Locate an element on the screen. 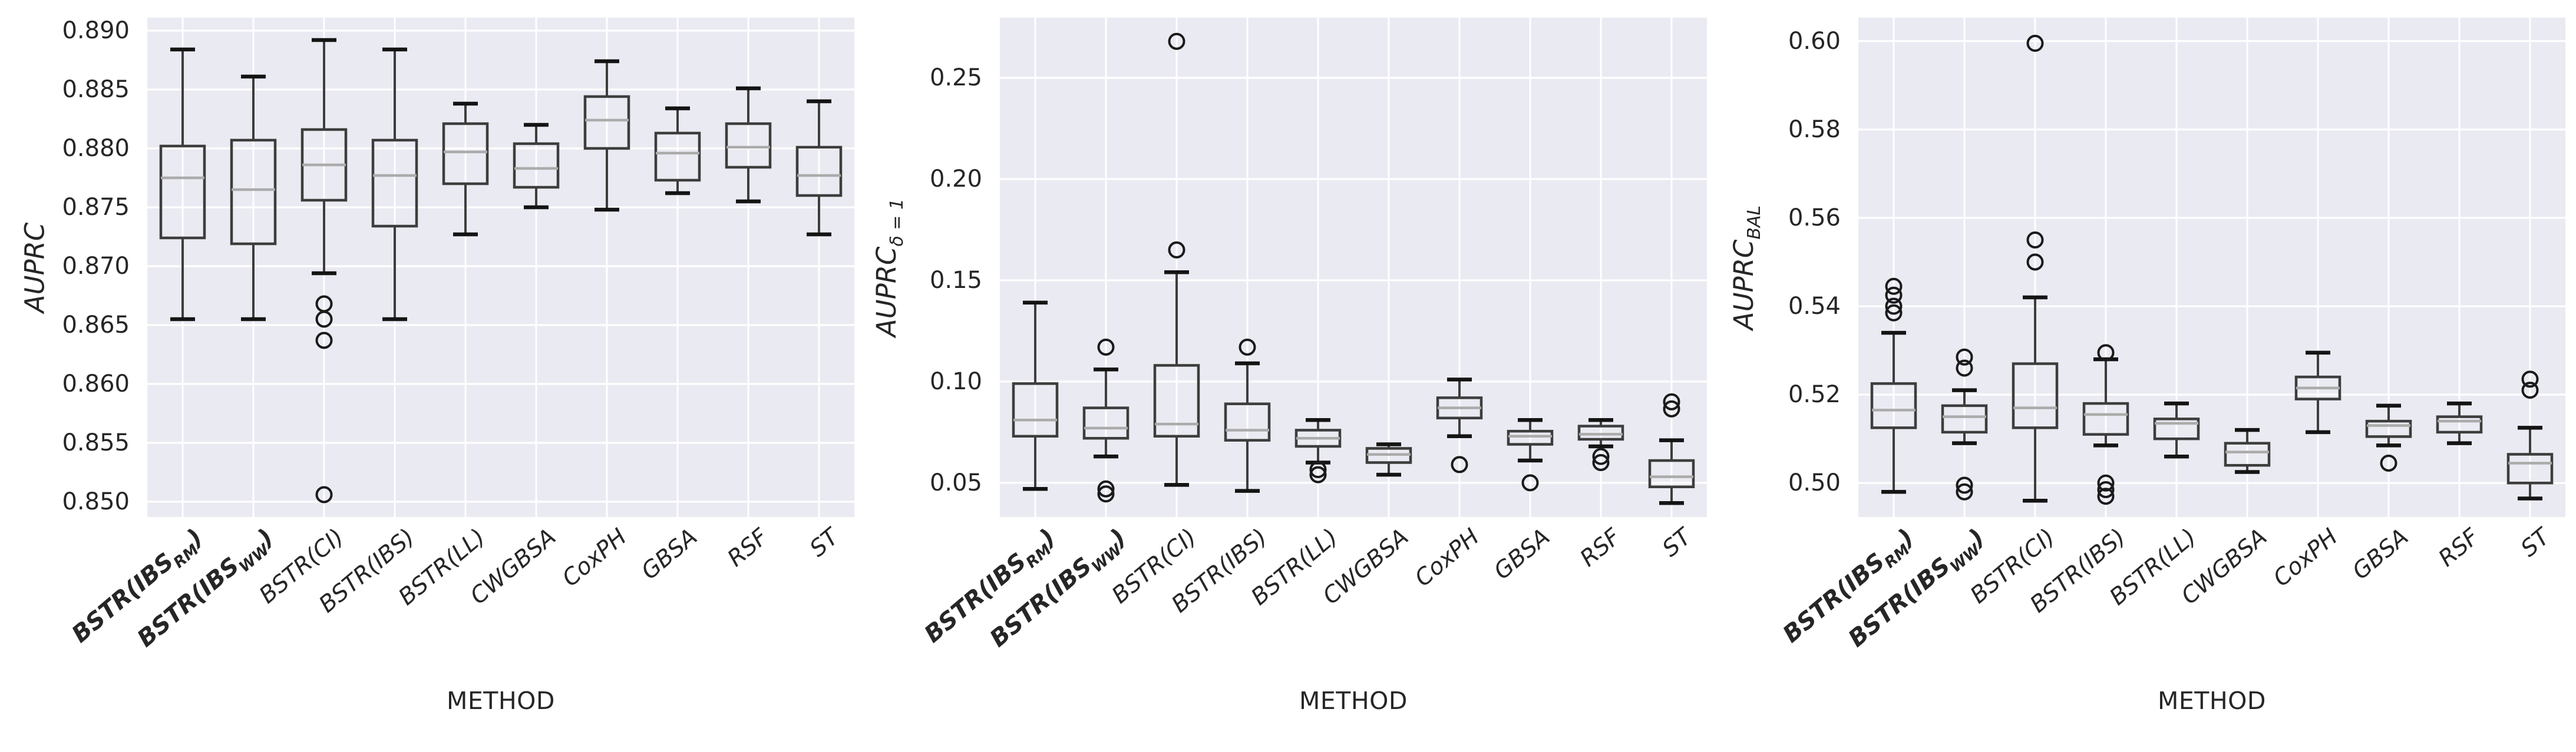  y-tick-label: 0.865 is located at coordinates (96, 325).